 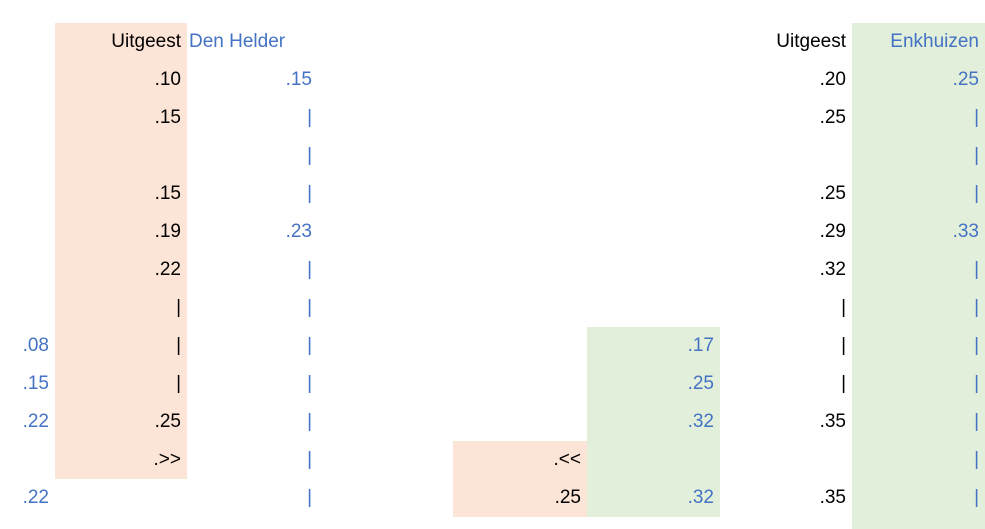 What do you see at coordinates (832, 231) in the screenshot?
I see `cell: .29` at bounding box center [832, 231].